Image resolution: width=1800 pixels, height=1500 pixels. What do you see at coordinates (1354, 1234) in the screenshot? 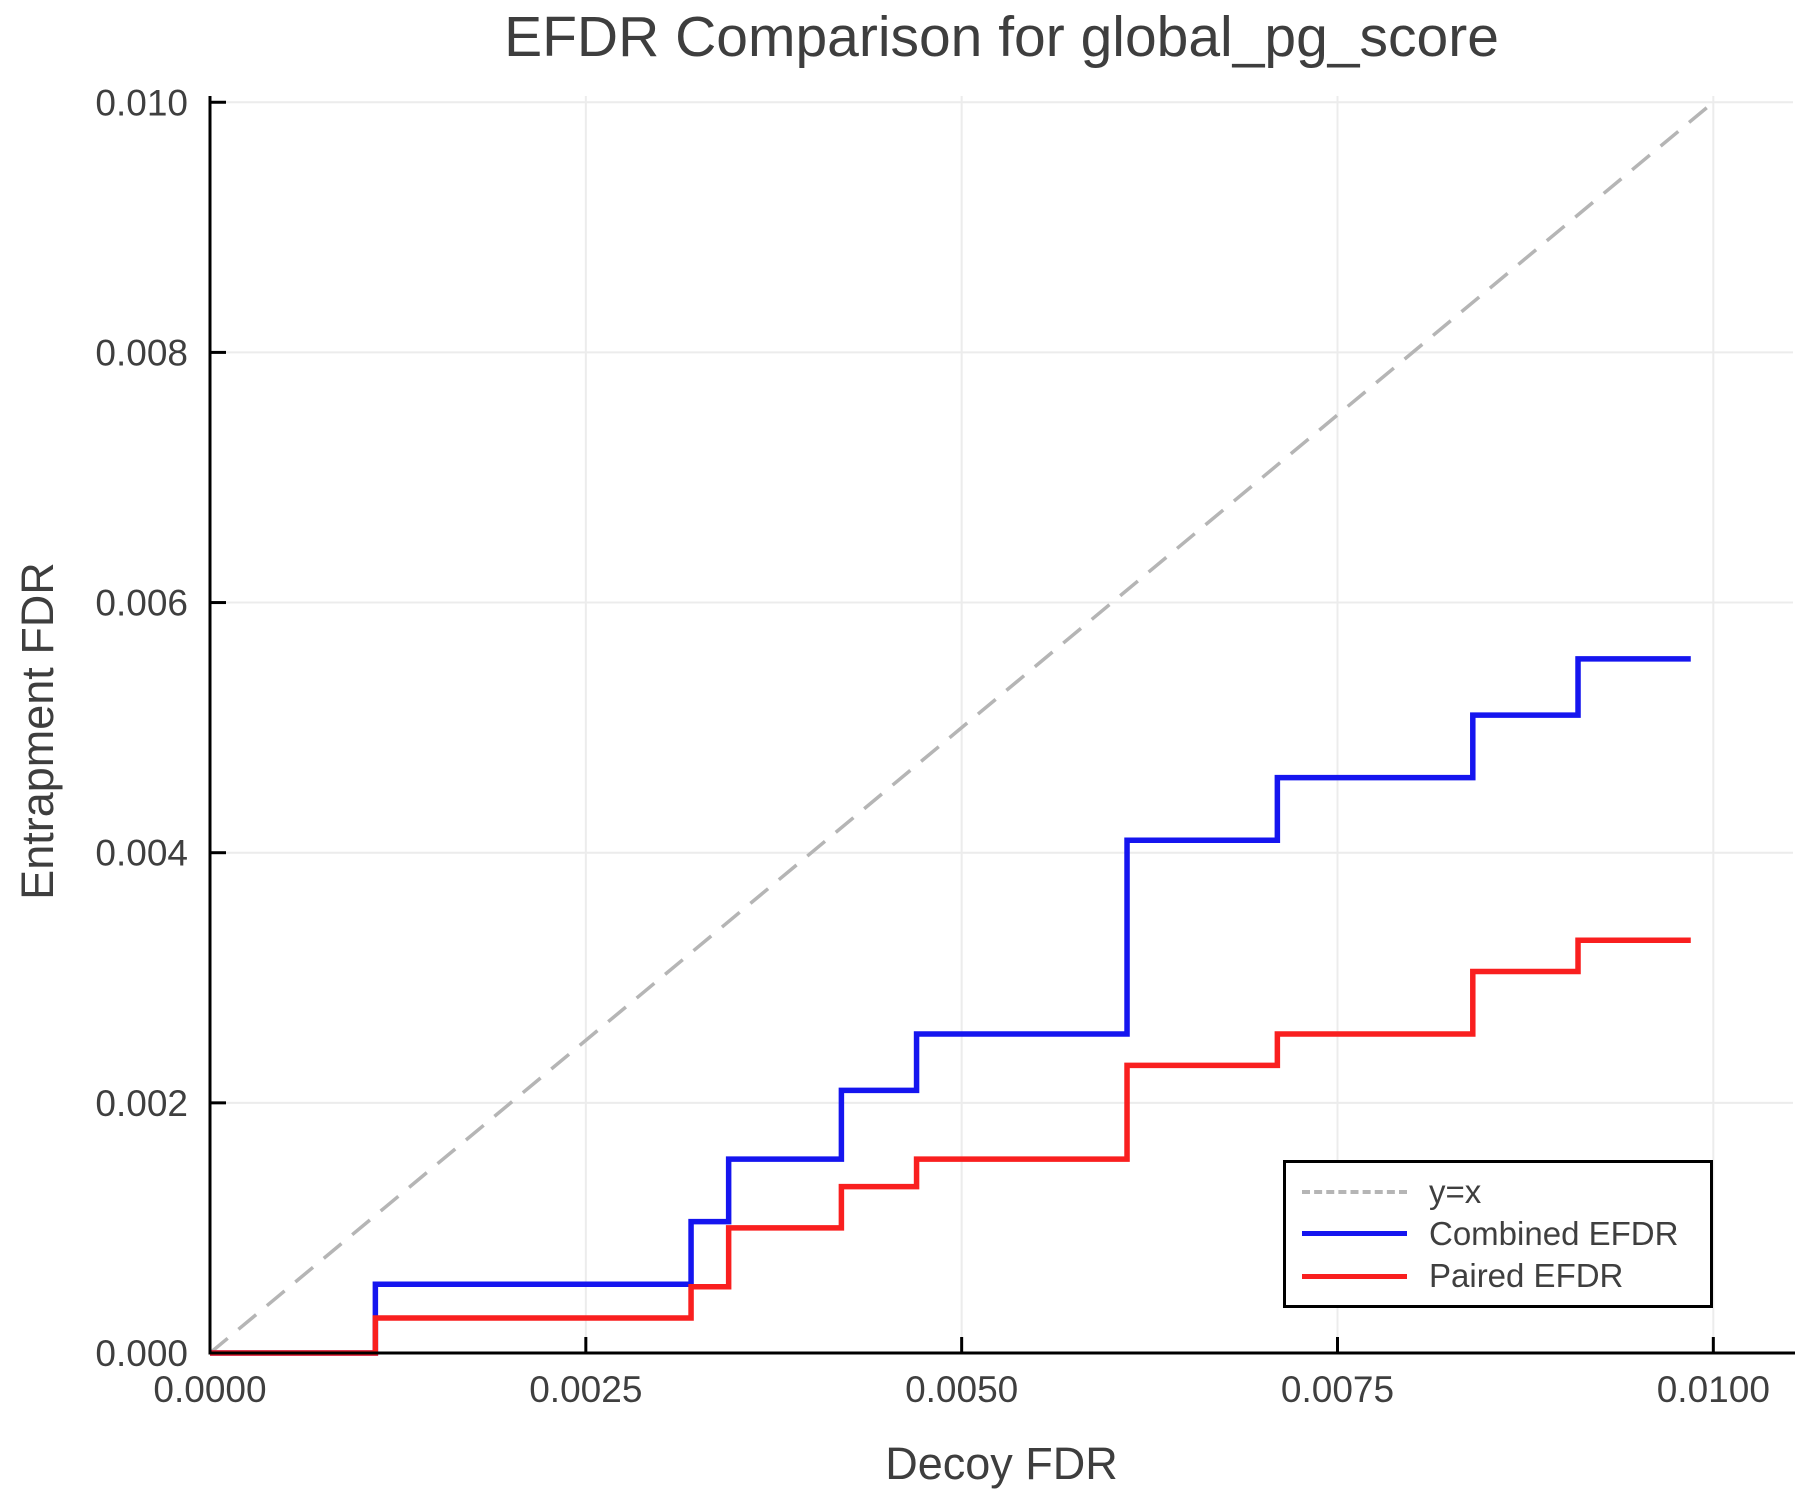
I see `legend-line-combined-efdr-icon` at bounding box center [1354, 1234].